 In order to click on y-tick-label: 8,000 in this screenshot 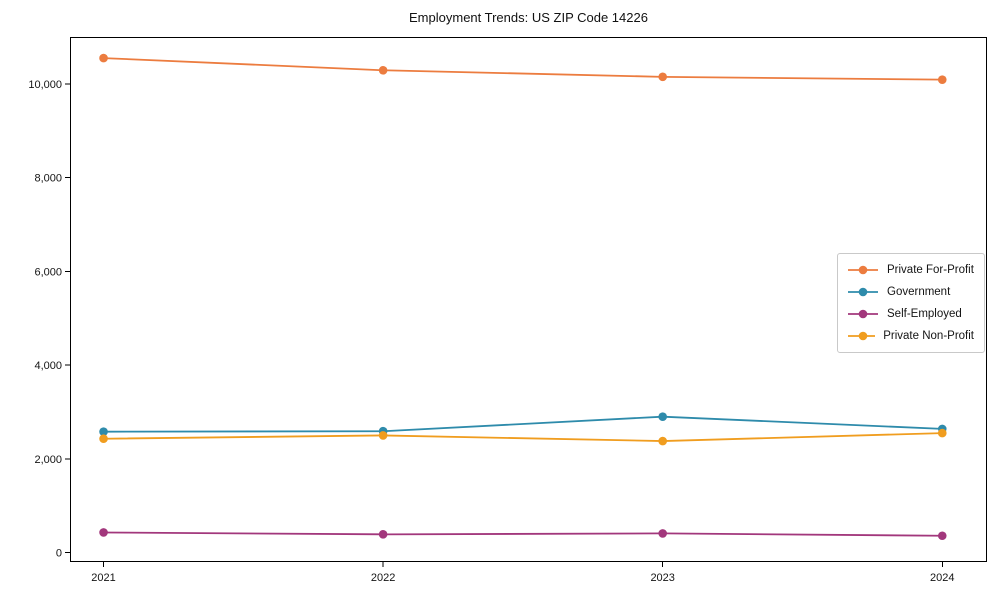, I will do `click(48, 179)`.